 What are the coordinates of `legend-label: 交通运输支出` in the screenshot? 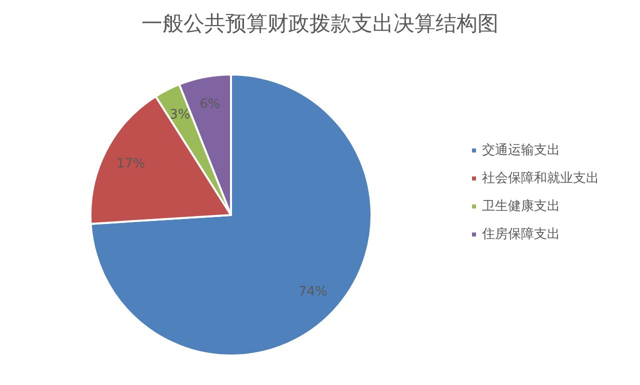 It's located at (521, 150).